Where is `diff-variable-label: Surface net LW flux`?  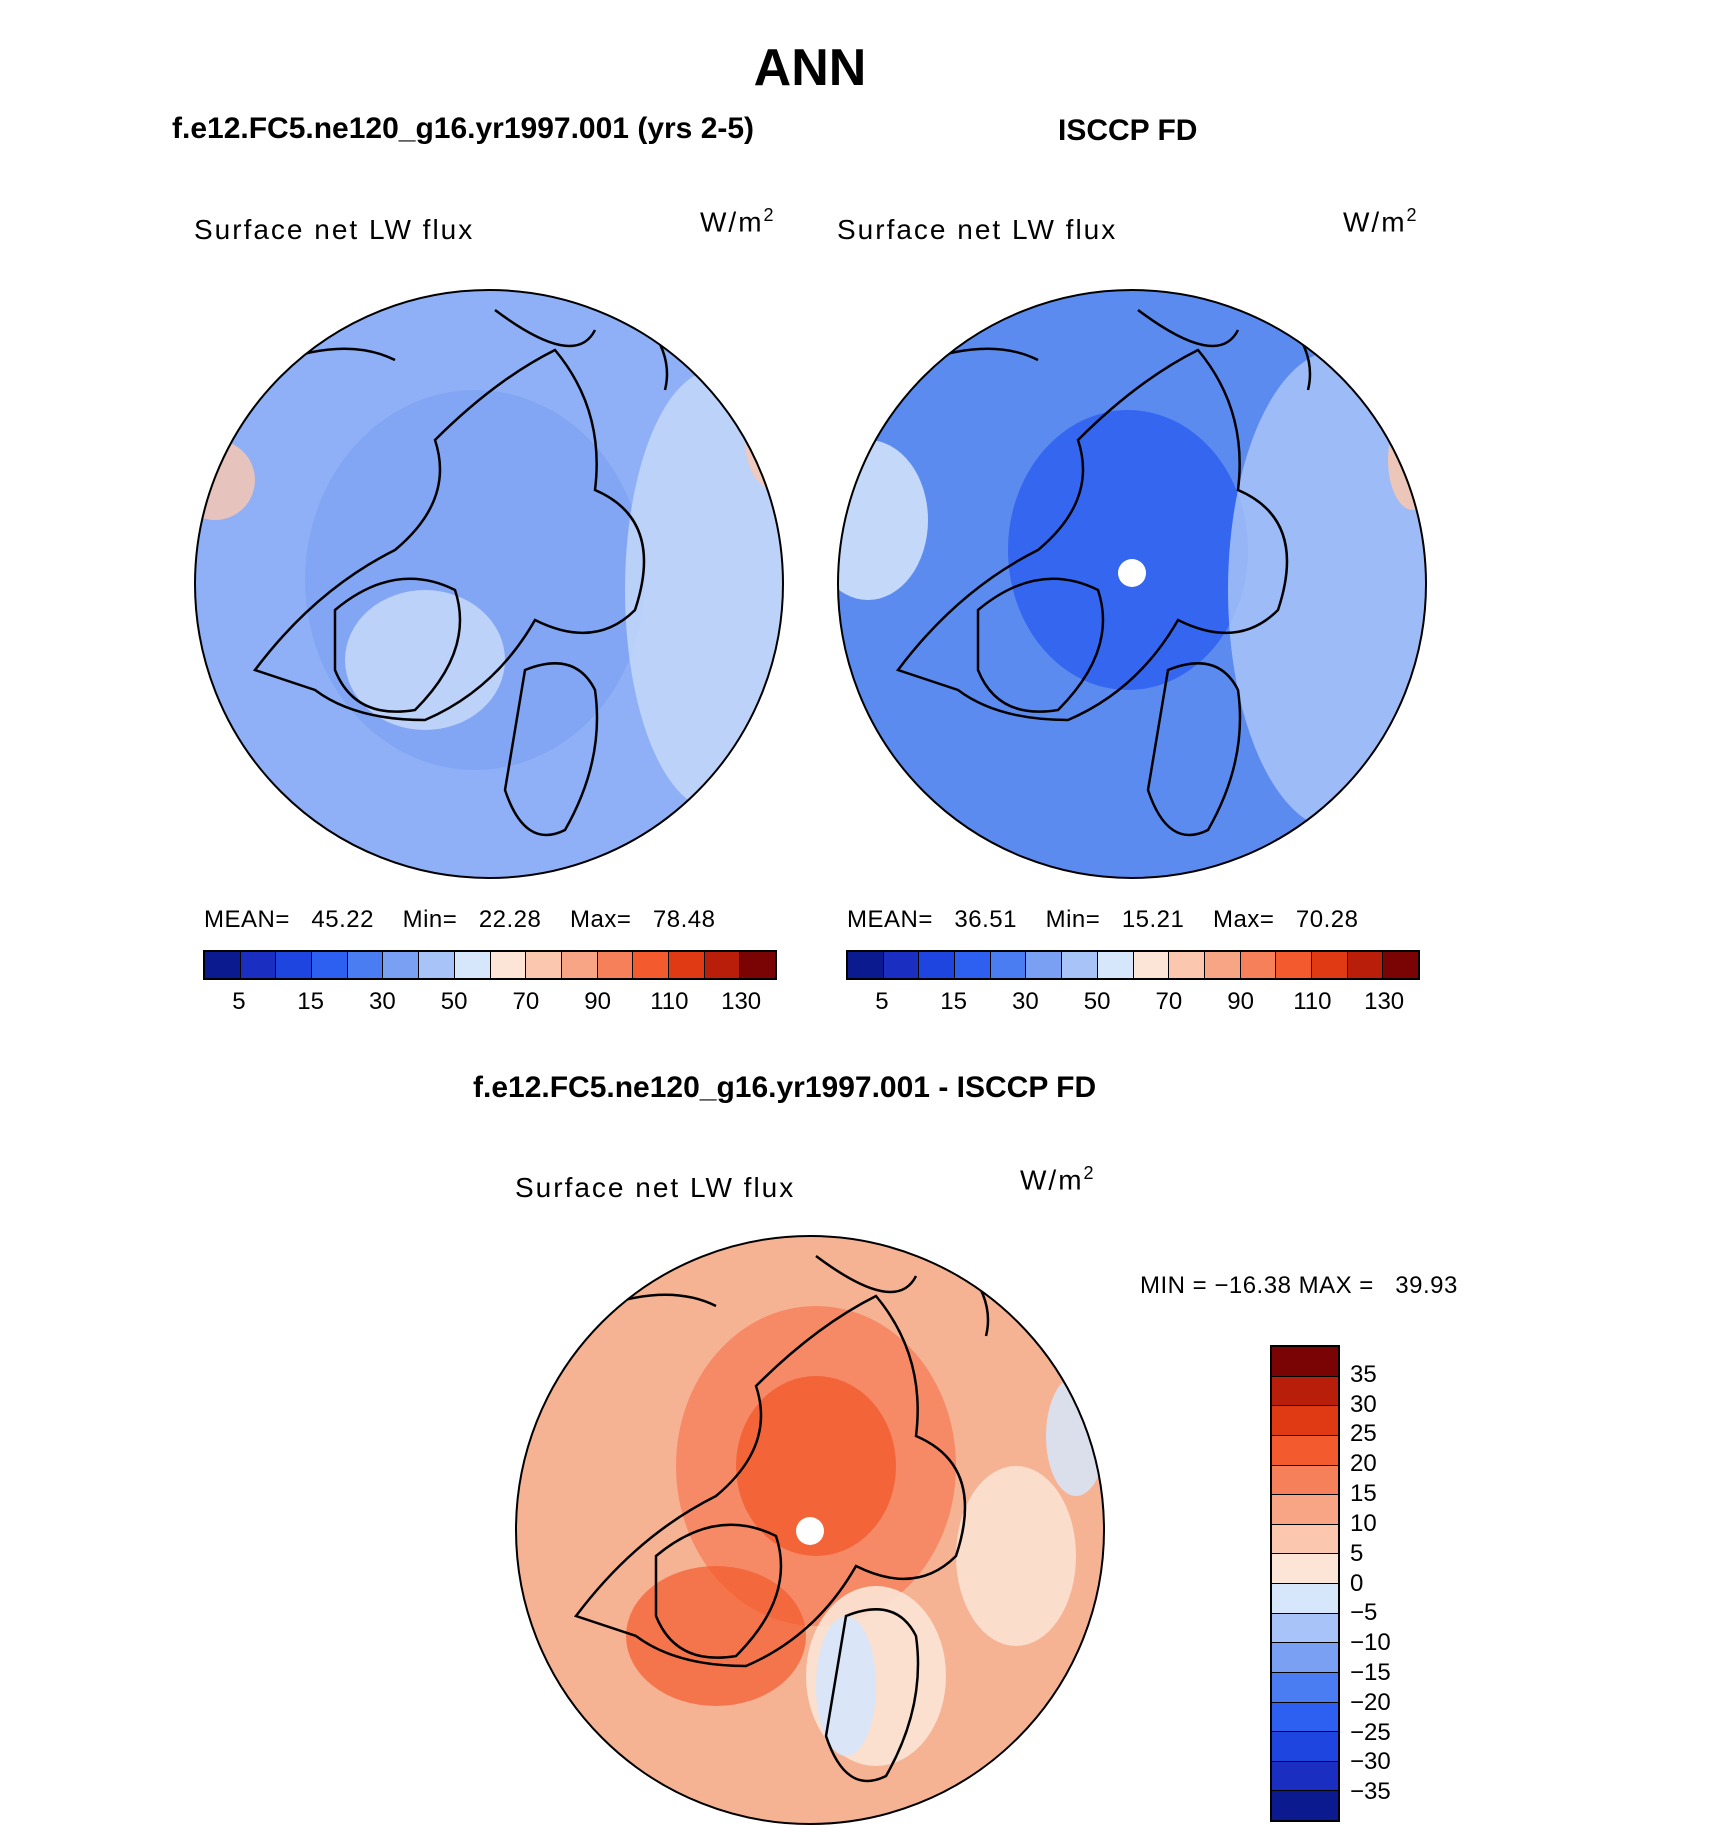
diff-variable-label: Surface net LW flux is located at coordinates (655, 1187).